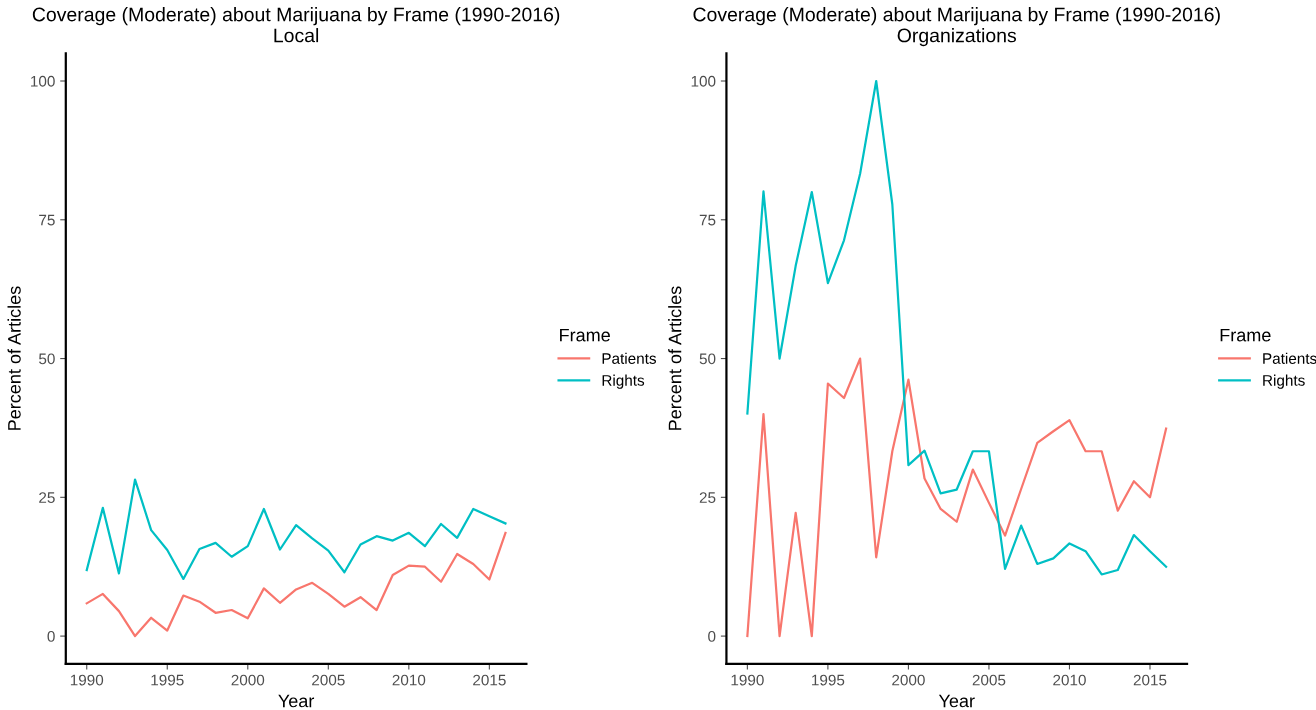 The image size is (1316, 710). Describe the element at coordinates (296, 25) in the screenshot. I see `chart-title: Coverage (Moderate) about Marijuana by Frame (1990-2016) Local` at that location.